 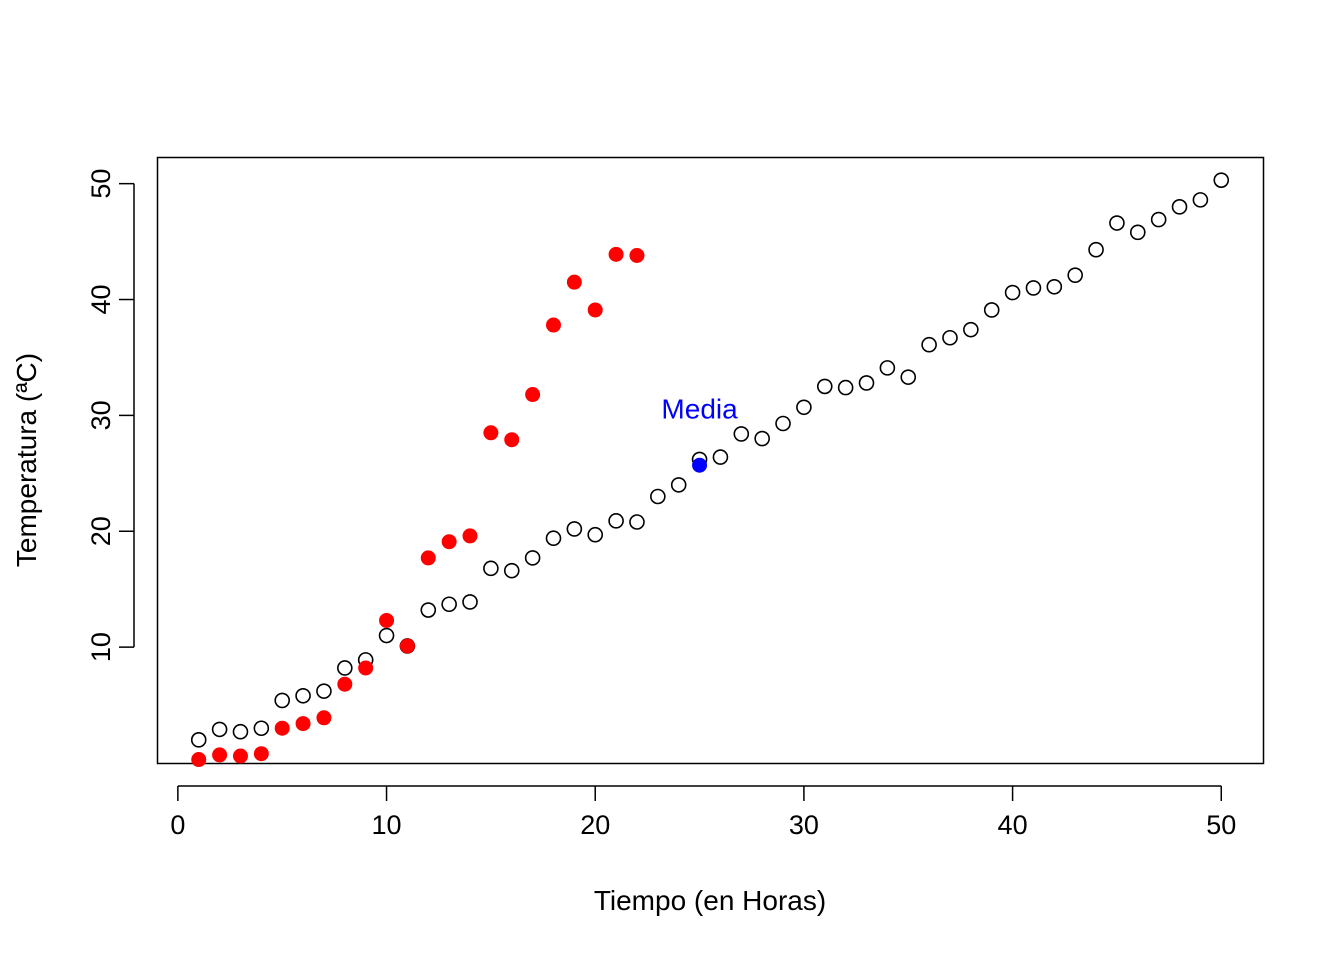 What do you see at coordinates (101, 531) in the screenshot?
I see `y-tick-label: 20` at bounding box center [101, 531].